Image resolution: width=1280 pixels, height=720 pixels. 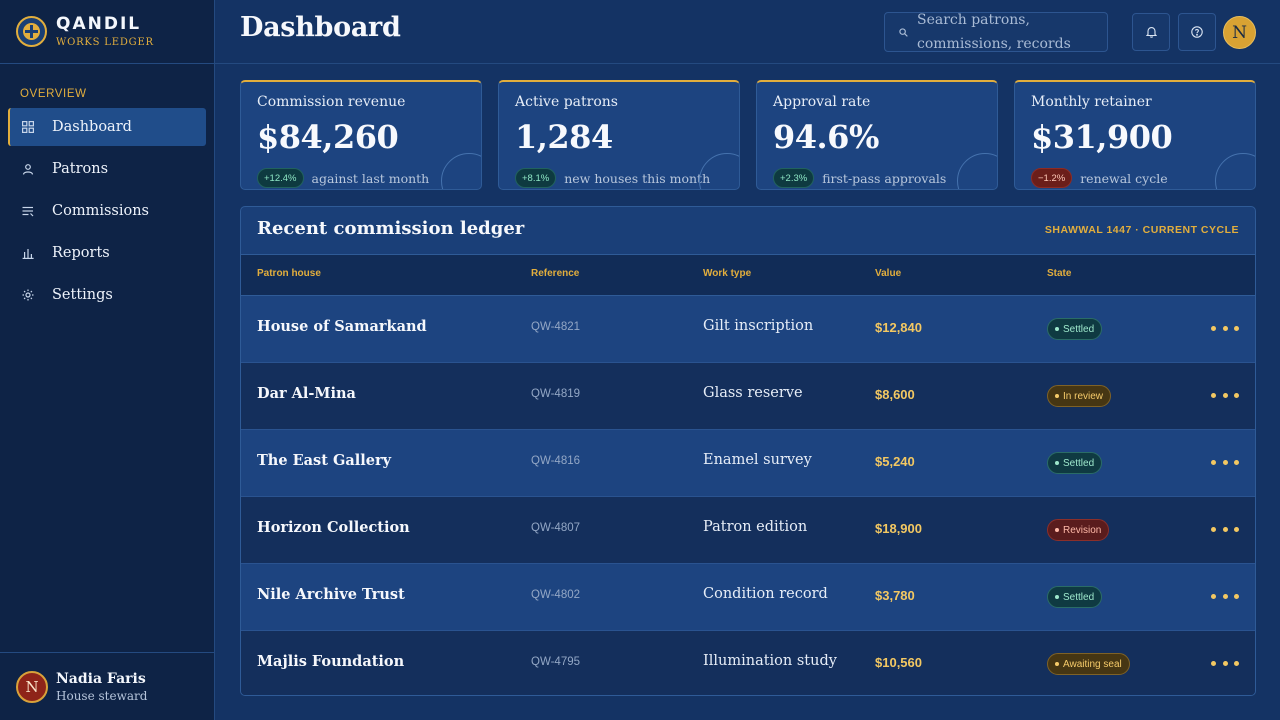 What do you see at coordinates (92, 127) in the screenshot?
I see `sidebar-item-label: Dashboard` at bounding box center [92, 127].